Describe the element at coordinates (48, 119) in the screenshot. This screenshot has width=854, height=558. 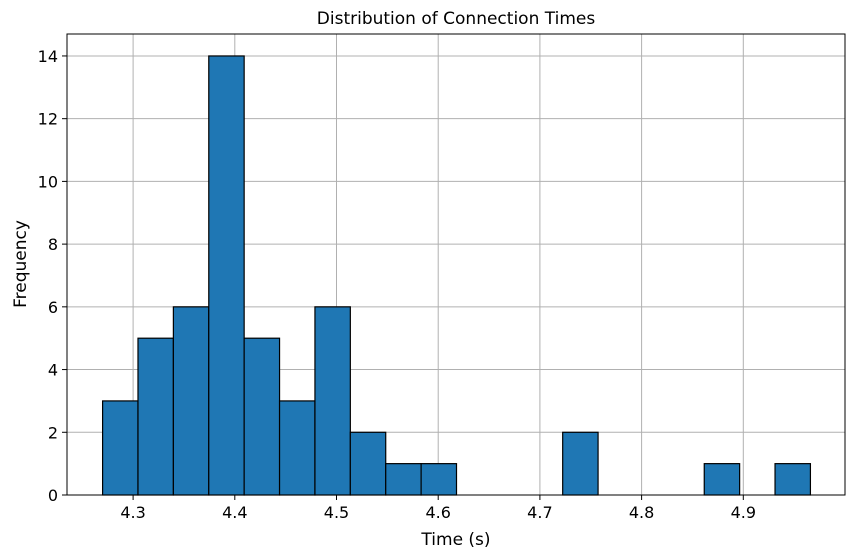
I see `y-tick-label: 12` at that location.